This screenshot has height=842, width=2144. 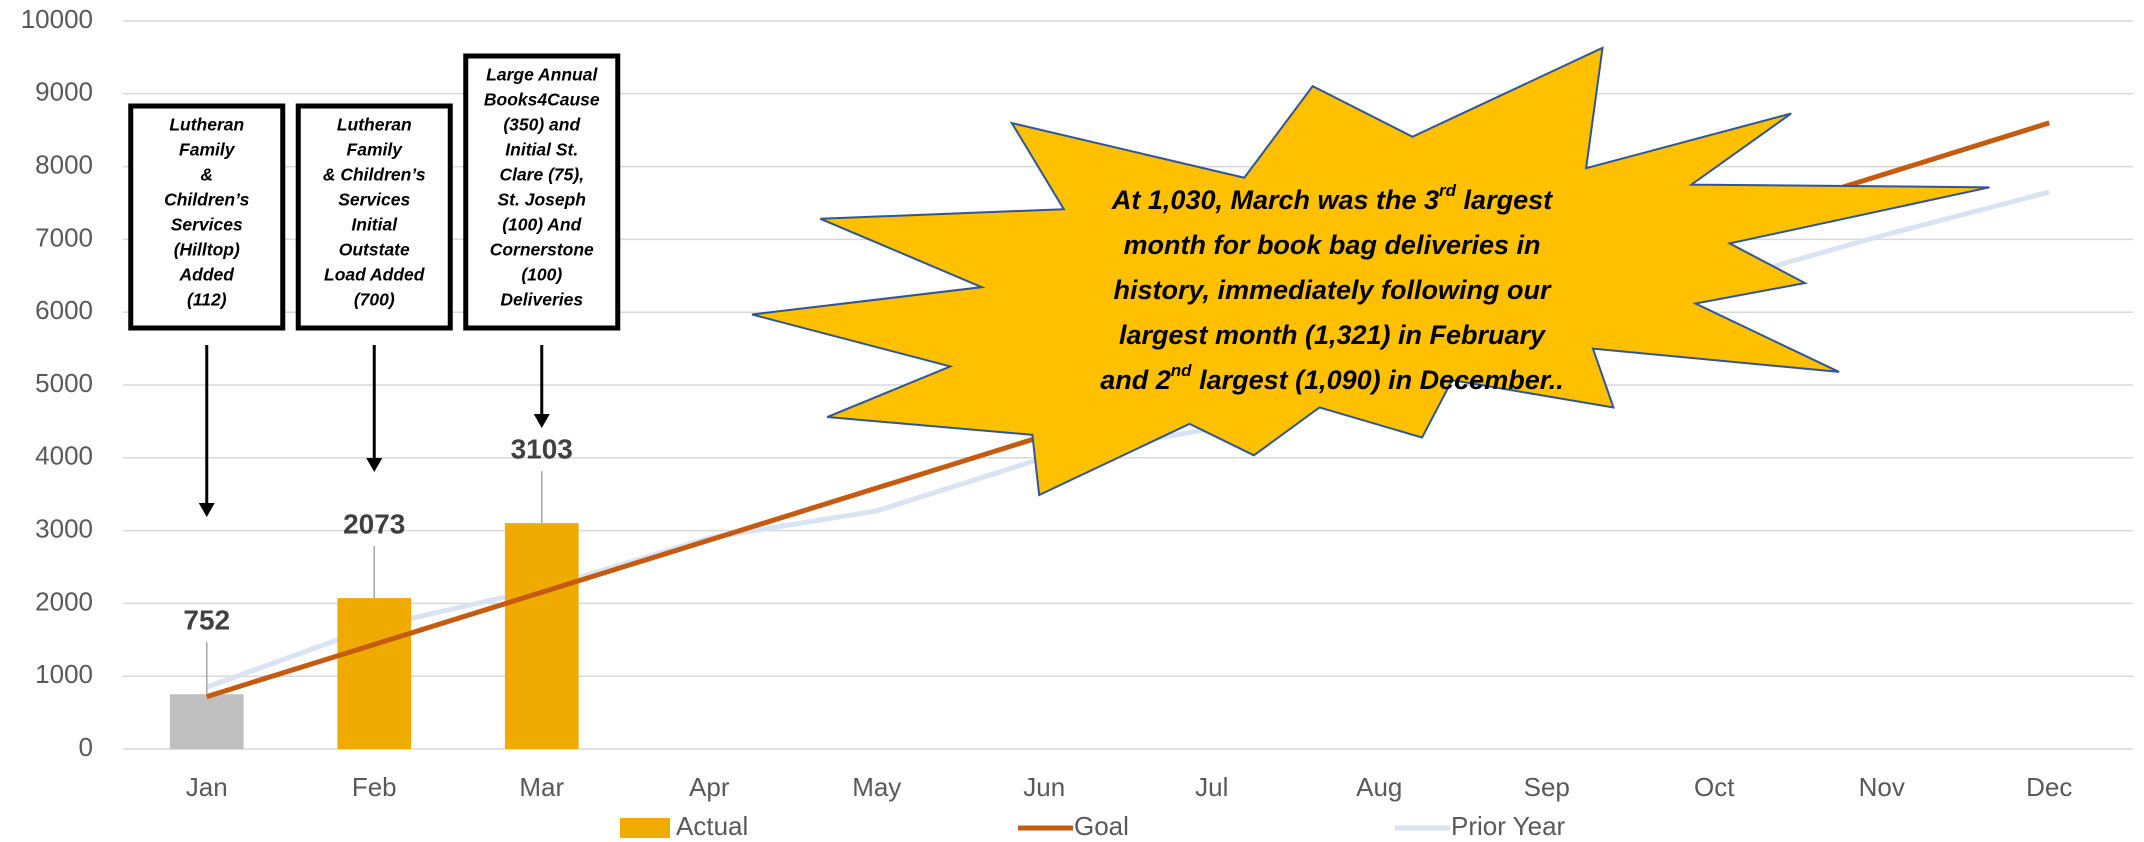 I want to click on superscript: rd, so click(x=1448, y=190).